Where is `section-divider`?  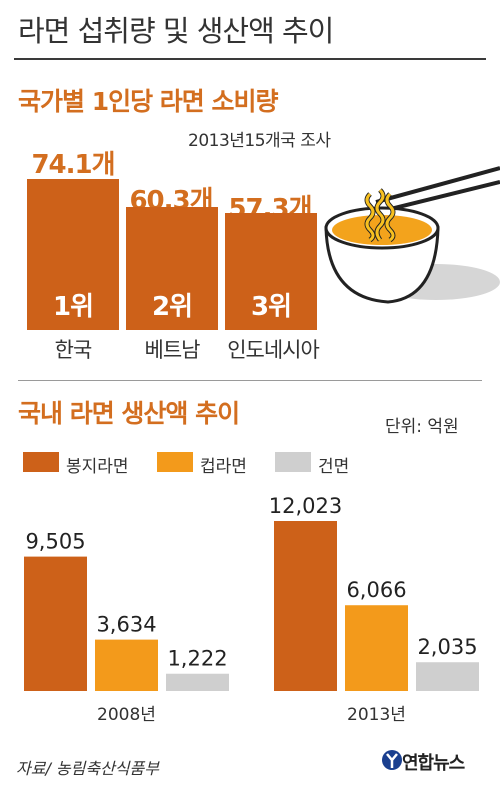
section-divider is located at coordinates (250, 380).